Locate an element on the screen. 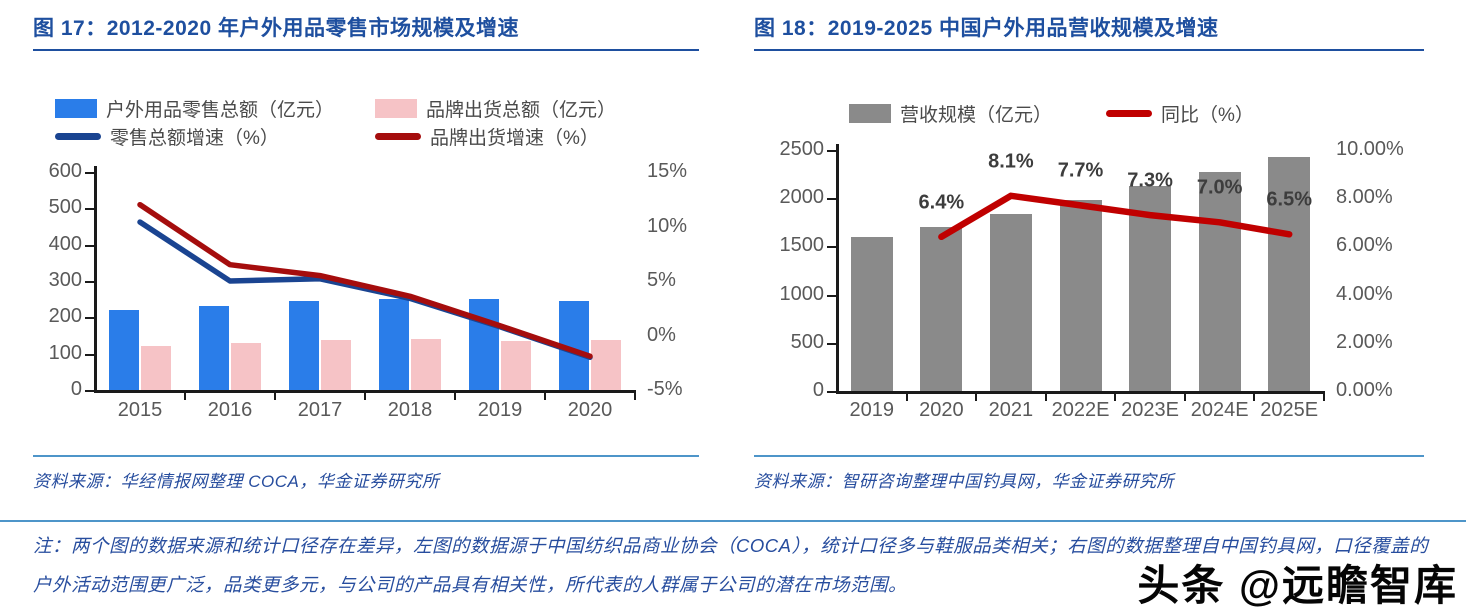  y-axis-tick-label: 2000 is located at coordinates (802, 197).